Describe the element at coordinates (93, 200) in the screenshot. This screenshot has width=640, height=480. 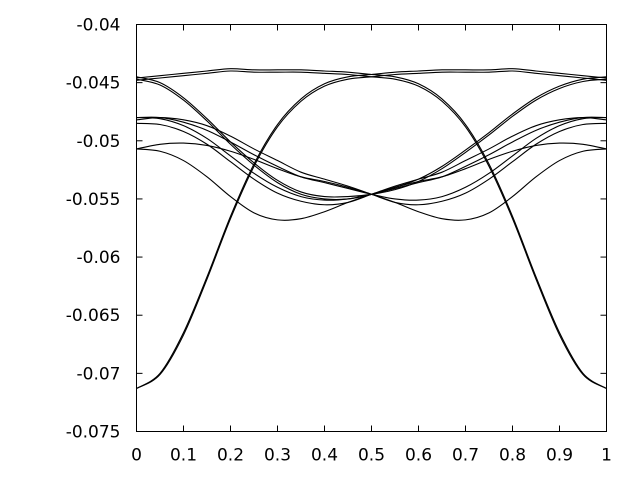
I see `y-tick-label: -0.055` at that location.